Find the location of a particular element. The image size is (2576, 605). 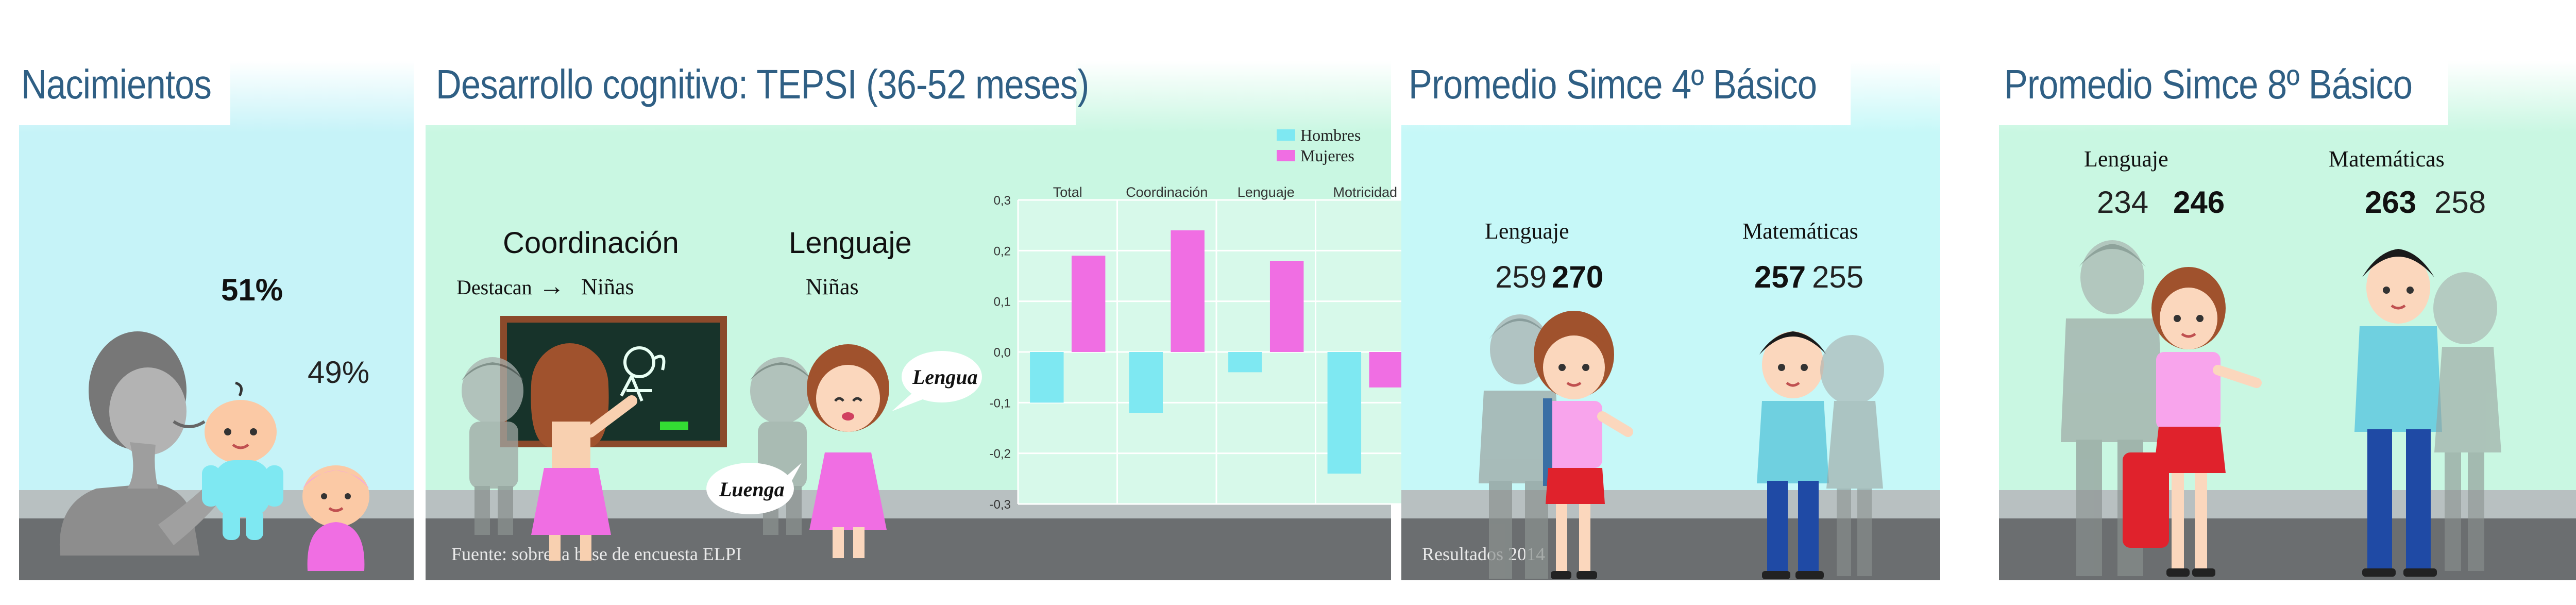

language-score-girls: 270 is located at coordinates (1578, 277).